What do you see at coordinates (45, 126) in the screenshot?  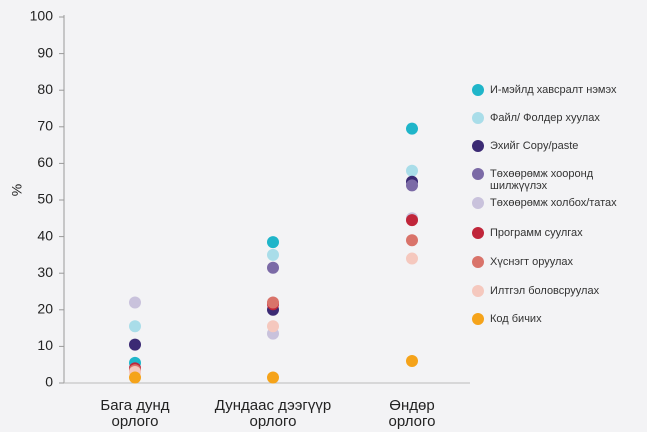 I see `y-tick-label: 70` at bounding box center [45, 126].